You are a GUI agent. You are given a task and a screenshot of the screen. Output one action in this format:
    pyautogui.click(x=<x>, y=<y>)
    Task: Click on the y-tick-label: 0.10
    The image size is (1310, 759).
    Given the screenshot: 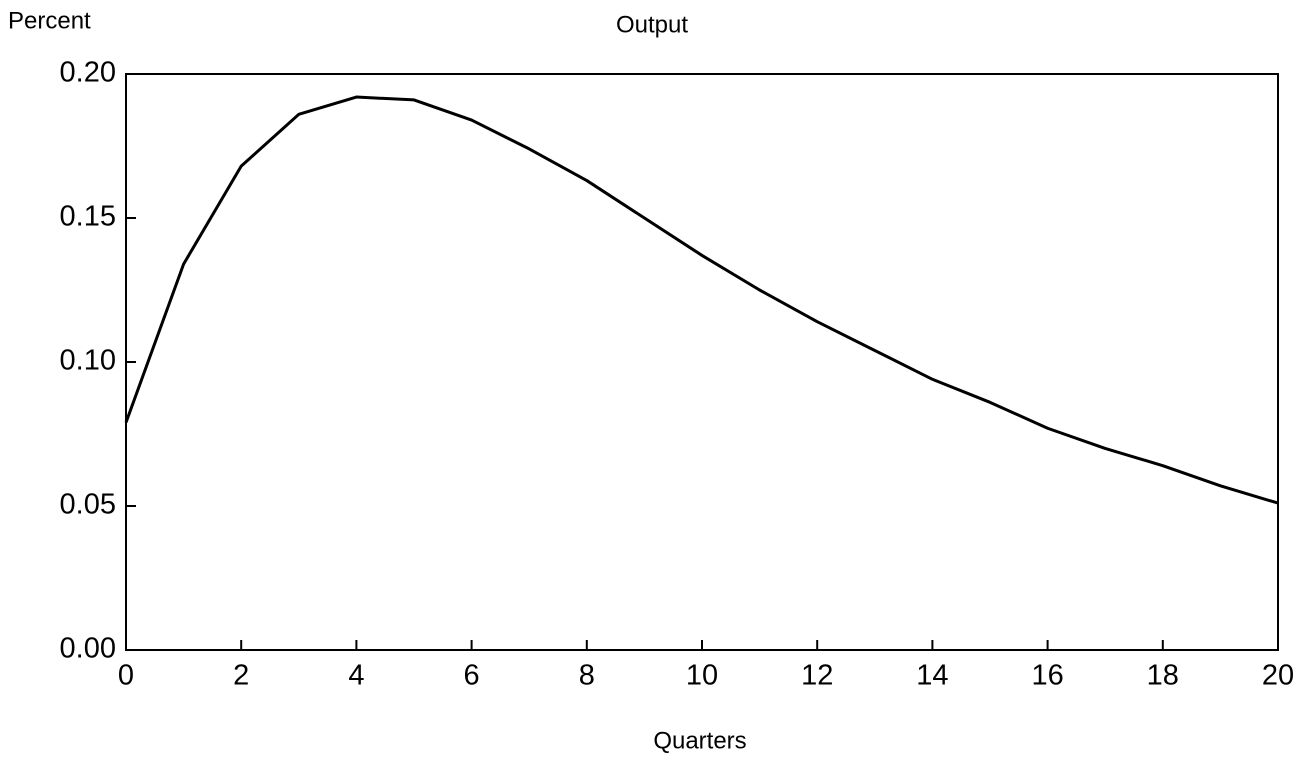 What is the action you would take?
    pyautogui.click(x=88, y=361)
    